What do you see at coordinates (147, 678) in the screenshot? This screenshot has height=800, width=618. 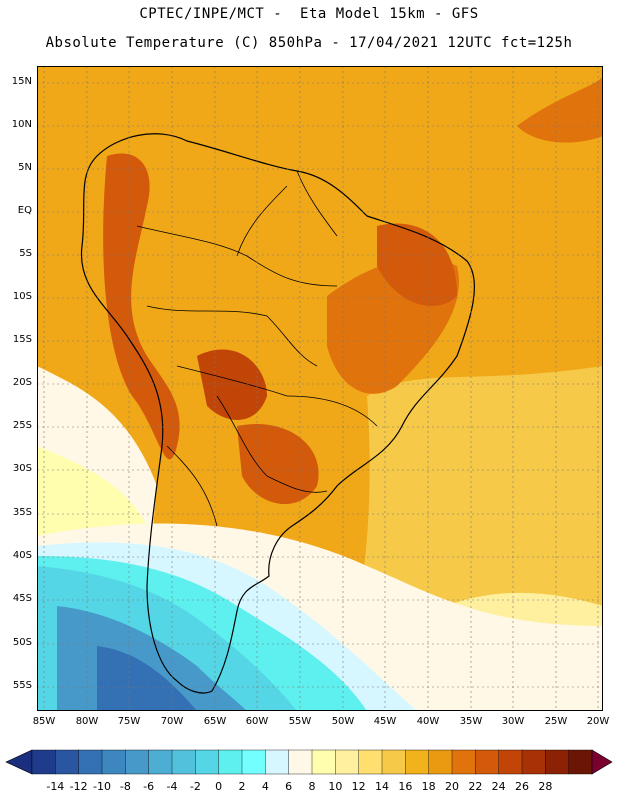 I see `field-south-blue3` at bounding box center [147, 678].